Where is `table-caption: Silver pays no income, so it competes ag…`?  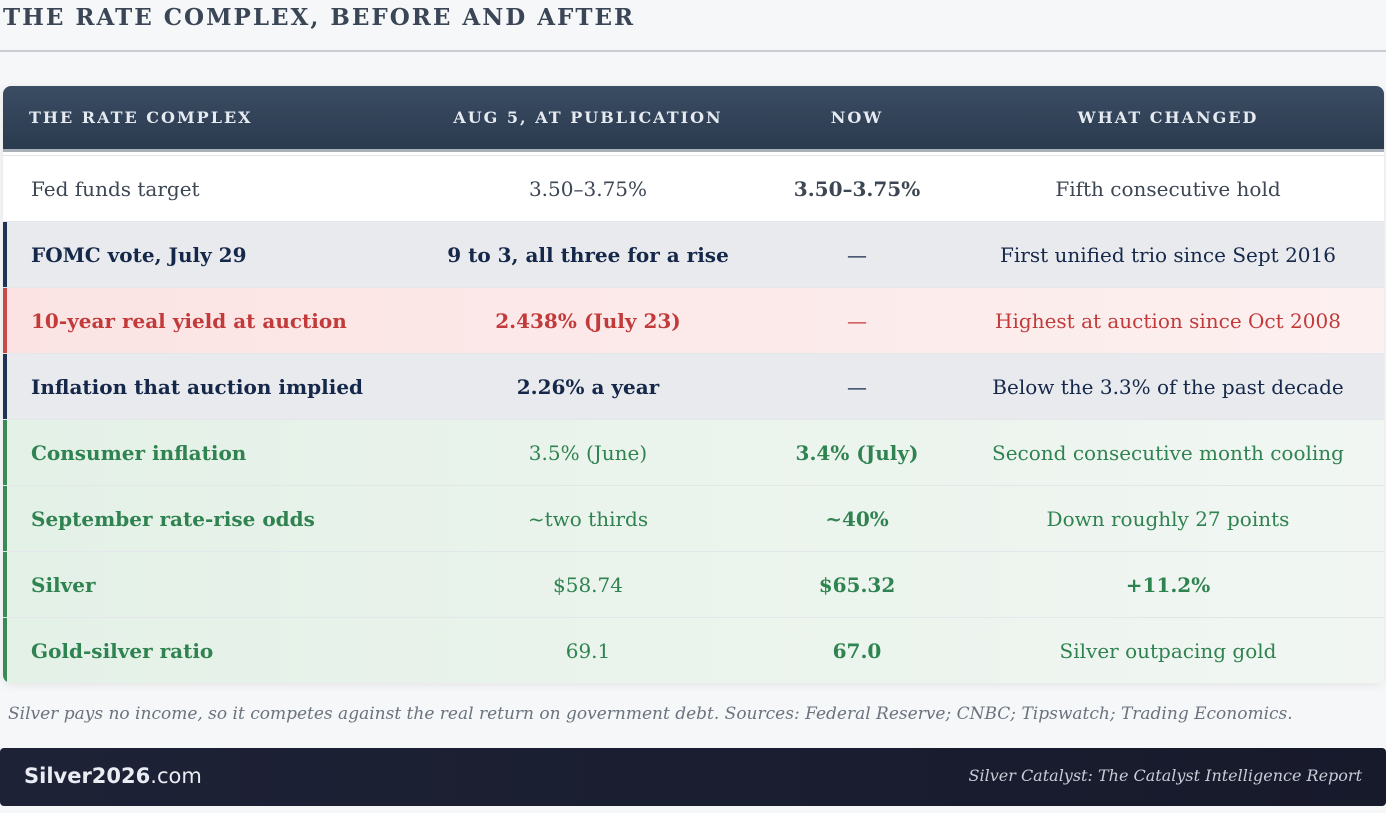
table-caption: Silver pays no income, so it competes ag… is located at coordinates (650, 714).